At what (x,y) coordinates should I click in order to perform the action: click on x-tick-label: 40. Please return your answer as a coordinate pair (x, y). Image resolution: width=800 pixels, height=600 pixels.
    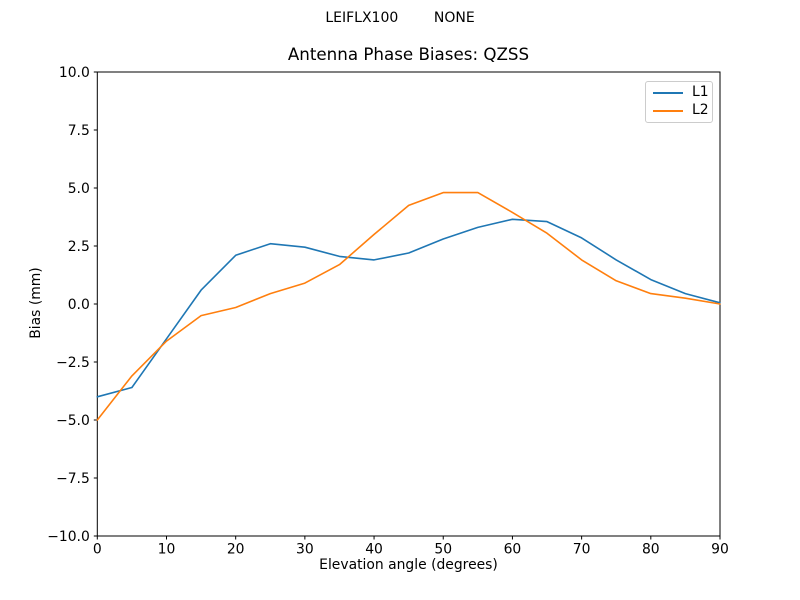
    Looking at the image, I should click on (374, 550).